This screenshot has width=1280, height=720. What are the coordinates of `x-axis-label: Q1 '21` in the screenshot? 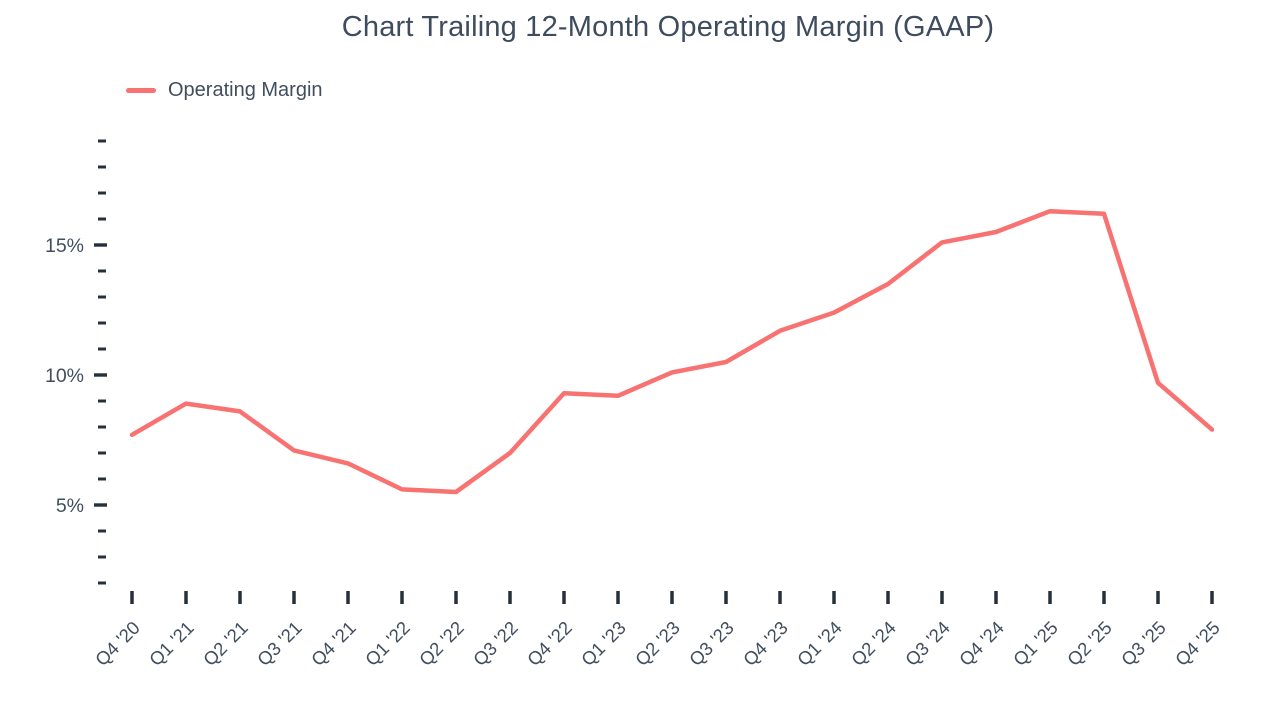 It's located at (171, 643).